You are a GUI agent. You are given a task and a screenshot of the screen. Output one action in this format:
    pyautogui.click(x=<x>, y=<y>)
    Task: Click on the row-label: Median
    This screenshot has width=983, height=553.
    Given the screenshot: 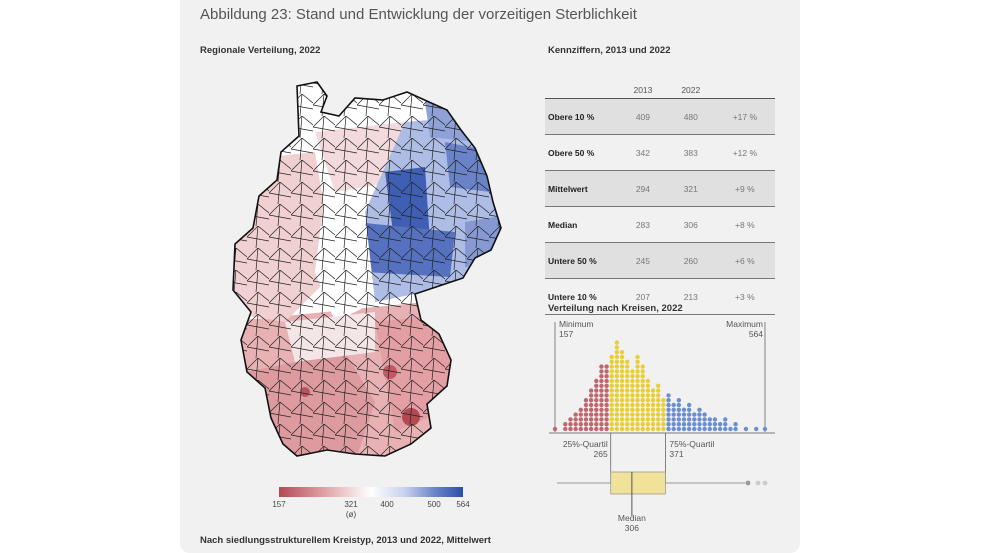 What is the action you would take?
    pyautogui.click(x=582, y=224)
    